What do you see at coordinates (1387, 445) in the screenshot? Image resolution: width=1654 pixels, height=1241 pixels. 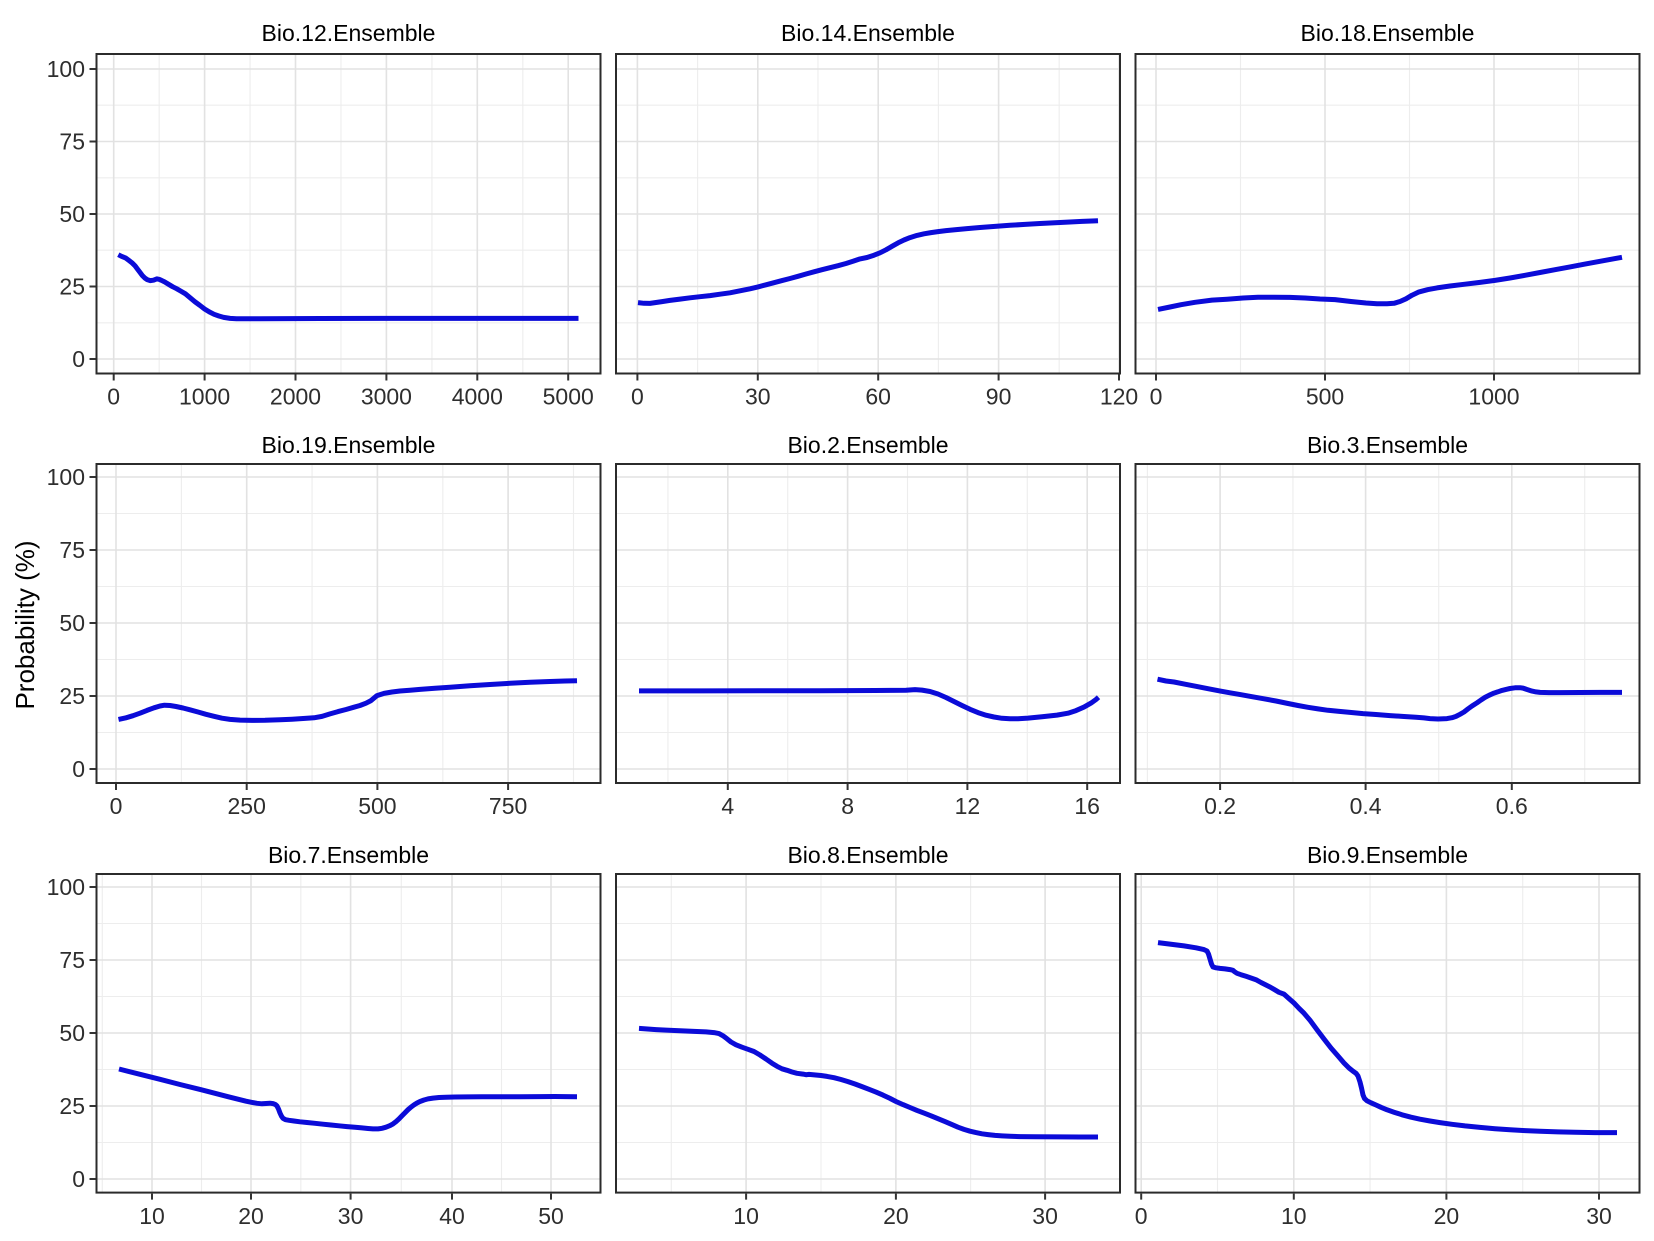 I see `svg-text: Bio.3.Ensemble` at bounding box center [1387, 445].